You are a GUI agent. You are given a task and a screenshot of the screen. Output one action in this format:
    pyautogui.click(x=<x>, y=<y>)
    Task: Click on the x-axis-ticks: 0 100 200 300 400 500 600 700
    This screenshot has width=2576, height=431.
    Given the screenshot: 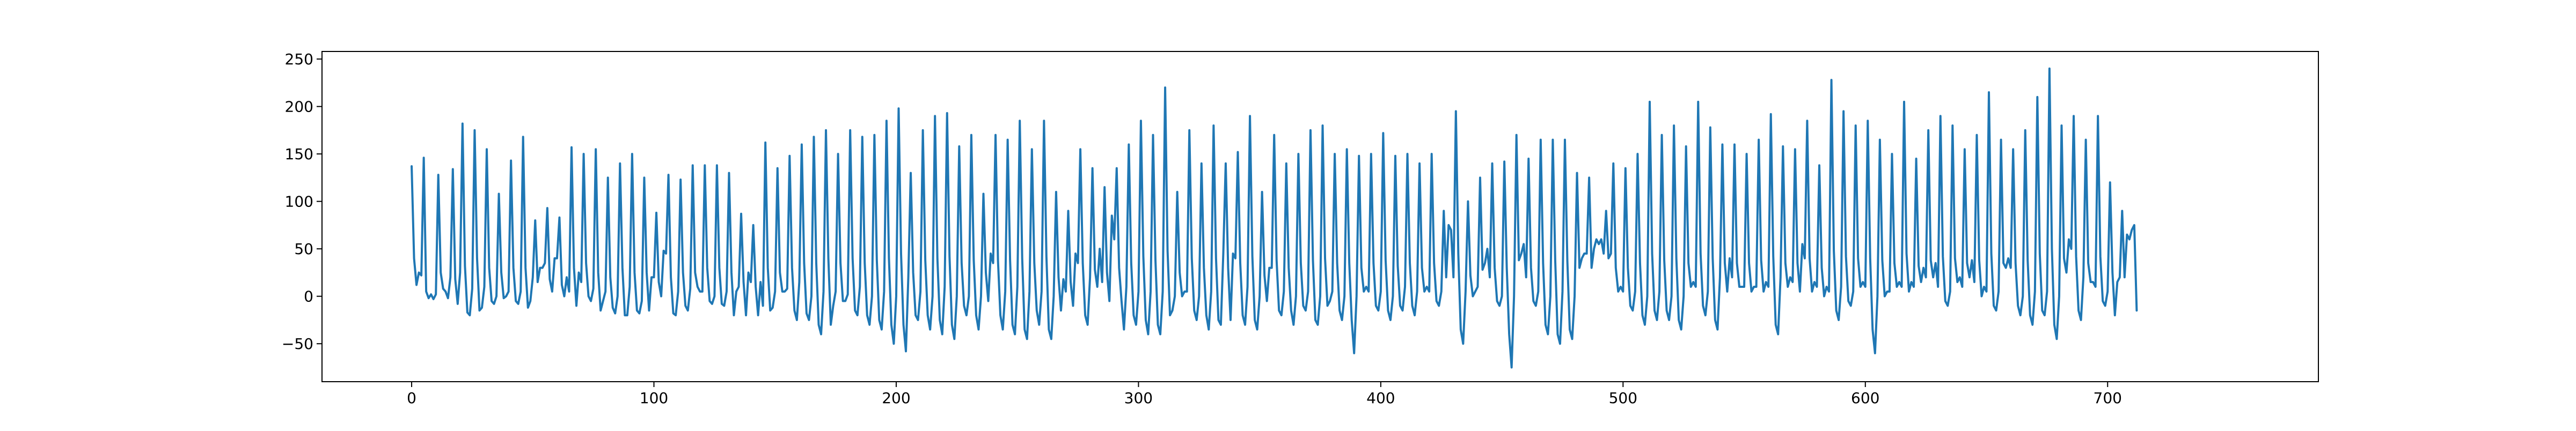 What is the action you would take?
    pyautogui.click(x=1264, y=394)
    